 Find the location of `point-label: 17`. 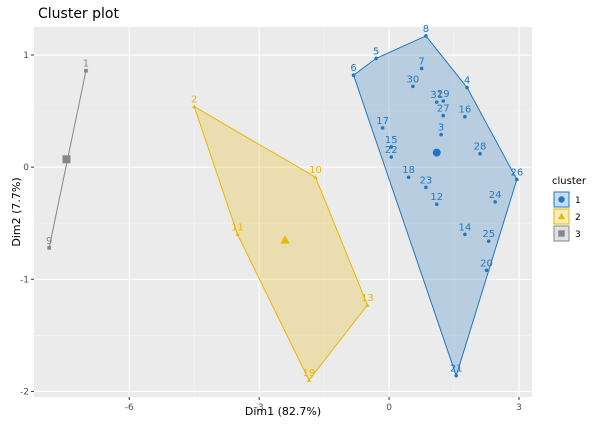

point-label: 17 is located at coordinates (382, 121).